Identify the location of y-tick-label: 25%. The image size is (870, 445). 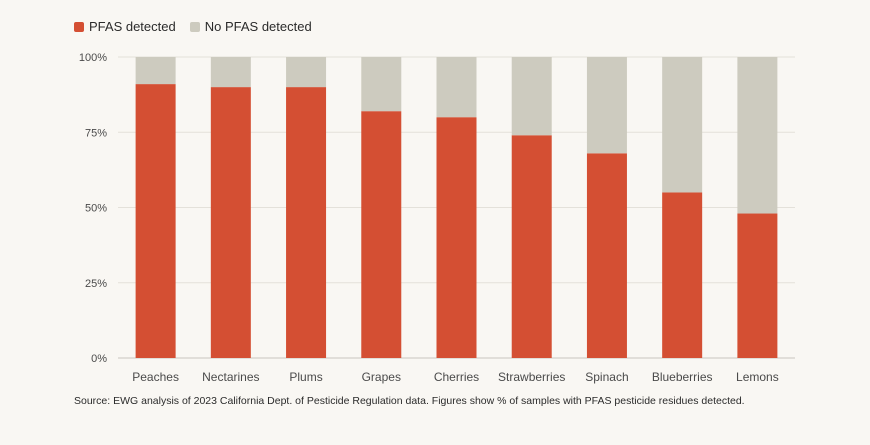
(96, 284).